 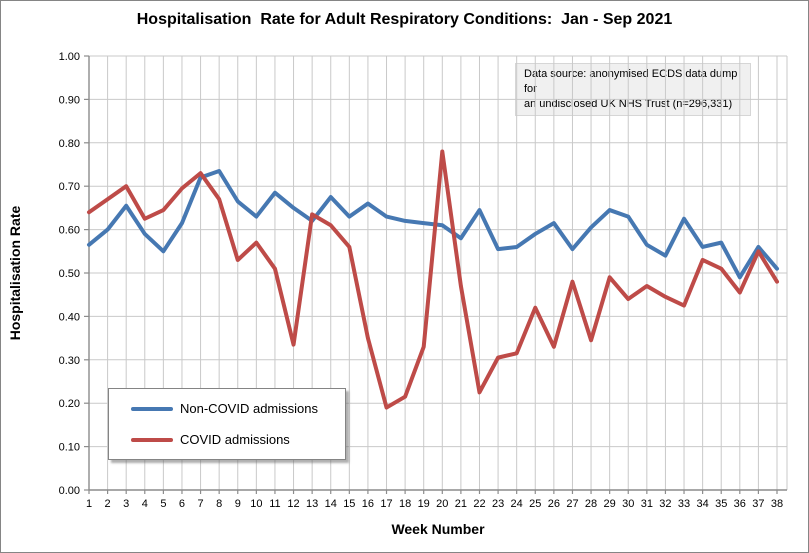 What do you see at coordinates (69, 187) in the screenshot?
I see `svg-text: 0.70` at bounding box center [69, 187].